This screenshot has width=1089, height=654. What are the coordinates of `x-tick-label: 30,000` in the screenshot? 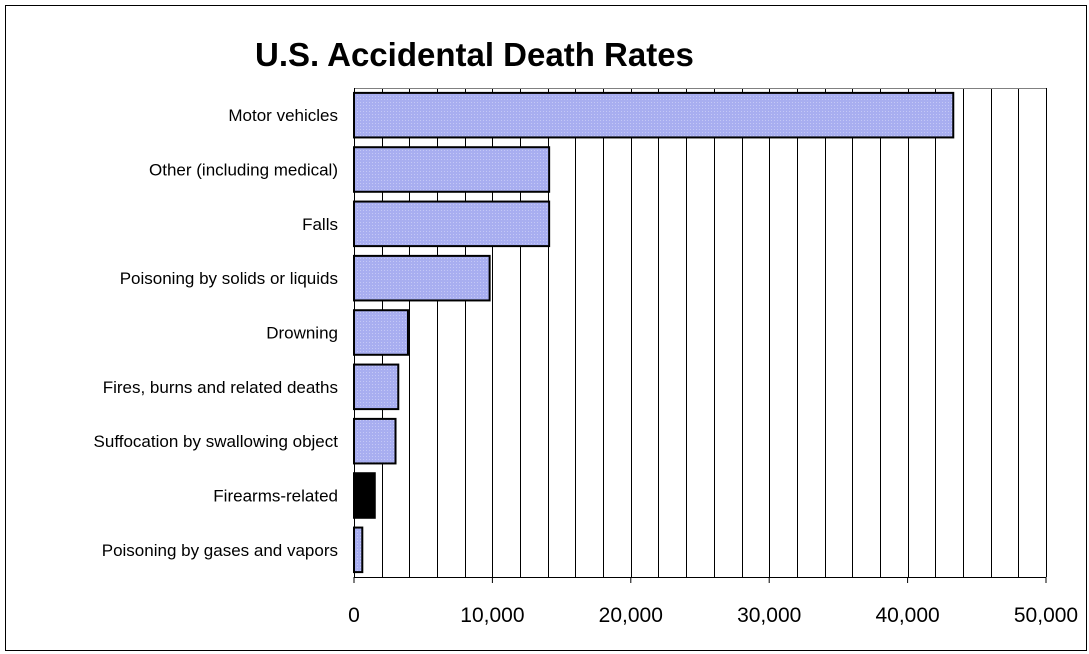 It's located at (769, 615).